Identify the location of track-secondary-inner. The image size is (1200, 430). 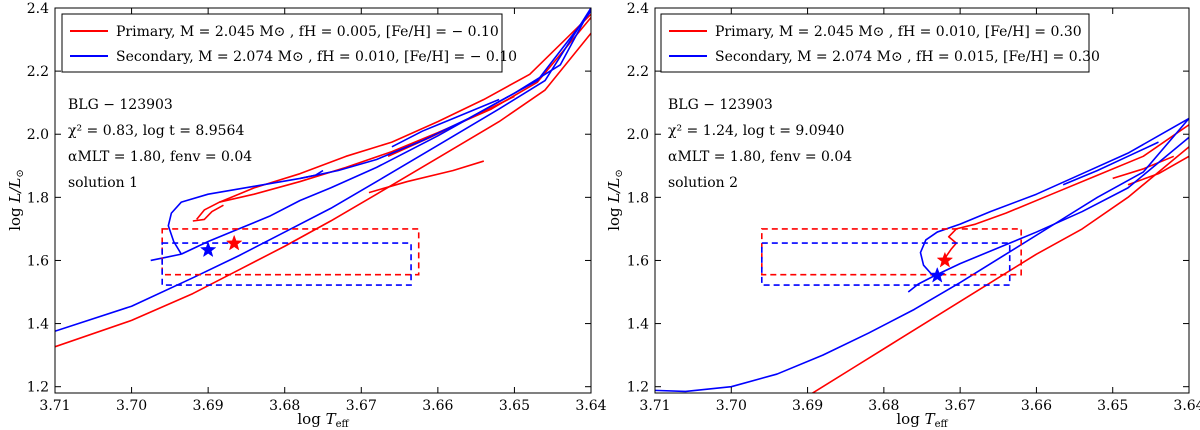
(1061, 206).